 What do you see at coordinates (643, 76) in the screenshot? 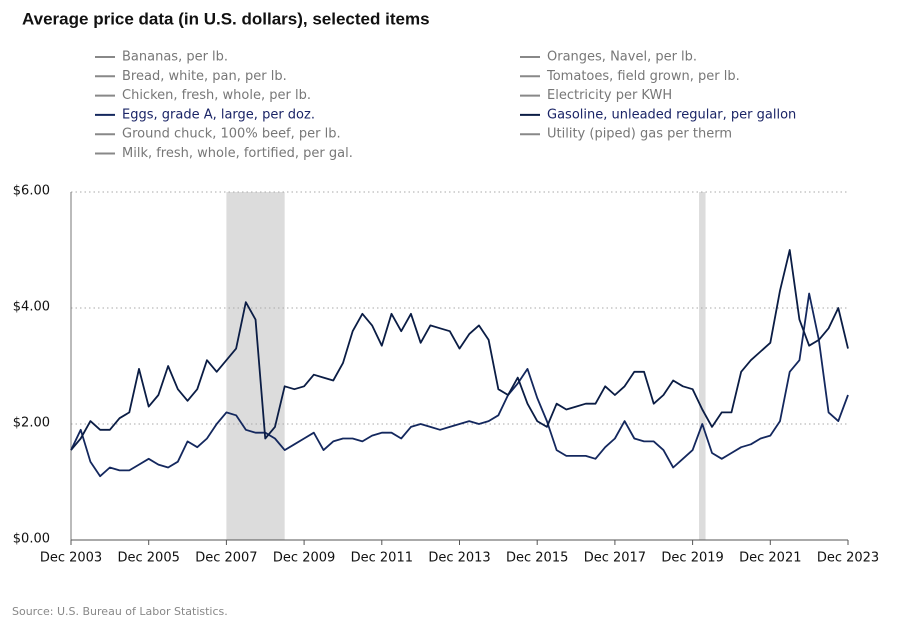
I see `legend-label: Tomatoes, field grown, per lb.` at bounding box center [643, 76].